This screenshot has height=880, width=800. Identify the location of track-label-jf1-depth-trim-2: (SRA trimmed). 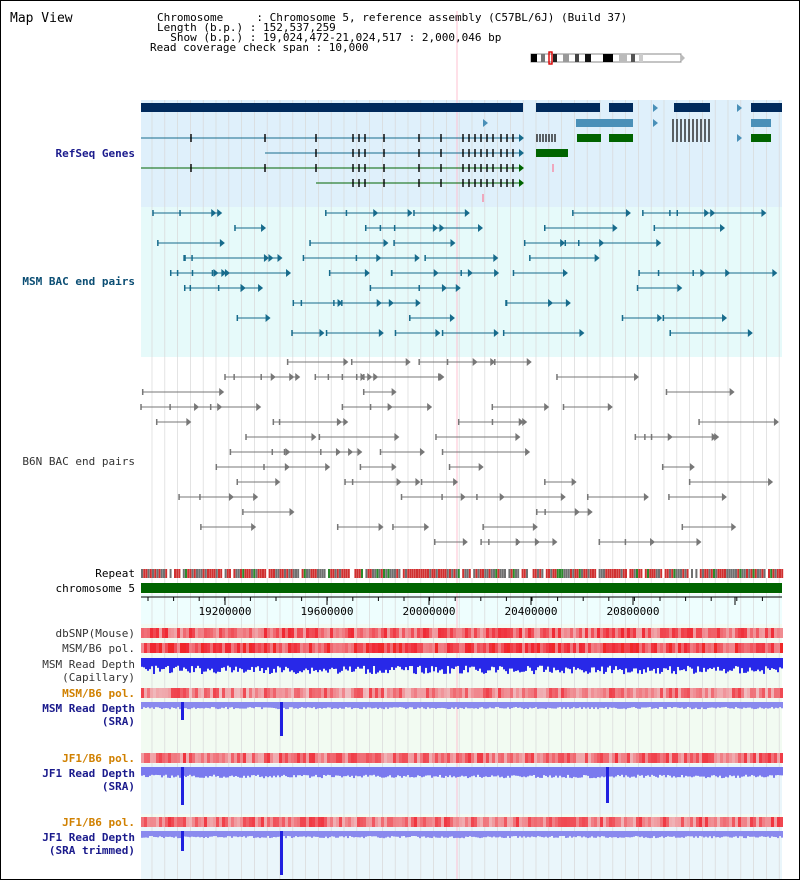
(91, 850).